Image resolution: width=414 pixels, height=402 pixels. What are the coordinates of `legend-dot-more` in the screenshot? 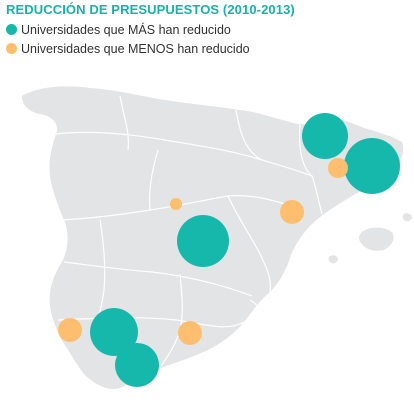 It's located at (11, 29).